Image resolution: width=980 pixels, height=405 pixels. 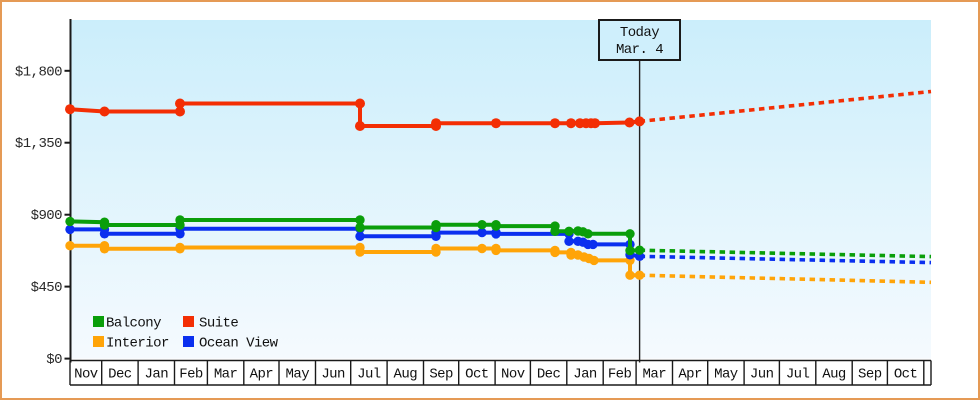 I want to click on svg-text: Mar. 4, so click(x=639, y=50).